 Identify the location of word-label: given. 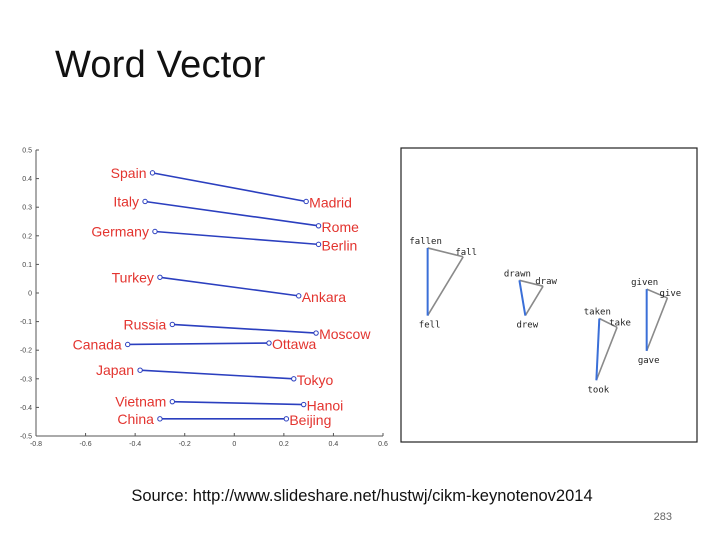
(644, 283).